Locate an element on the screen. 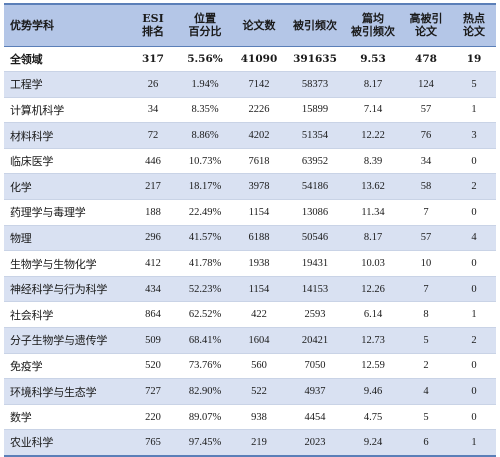  avg-citations-cell: 10.03 is located at coordinates (373, 263).